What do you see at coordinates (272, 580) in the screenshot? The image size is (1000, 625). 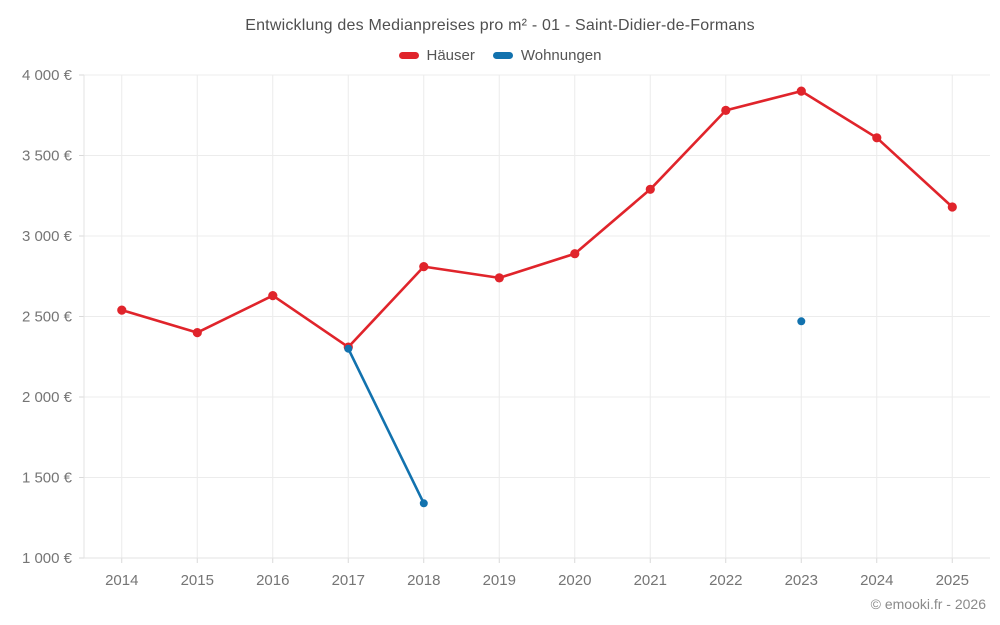 I see `x-axis-label: 2016` at bounding box center [272, 580].